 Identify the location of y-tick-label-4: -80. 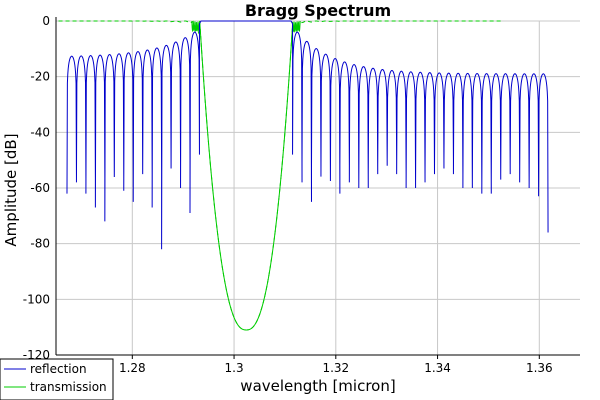
(40, 244).